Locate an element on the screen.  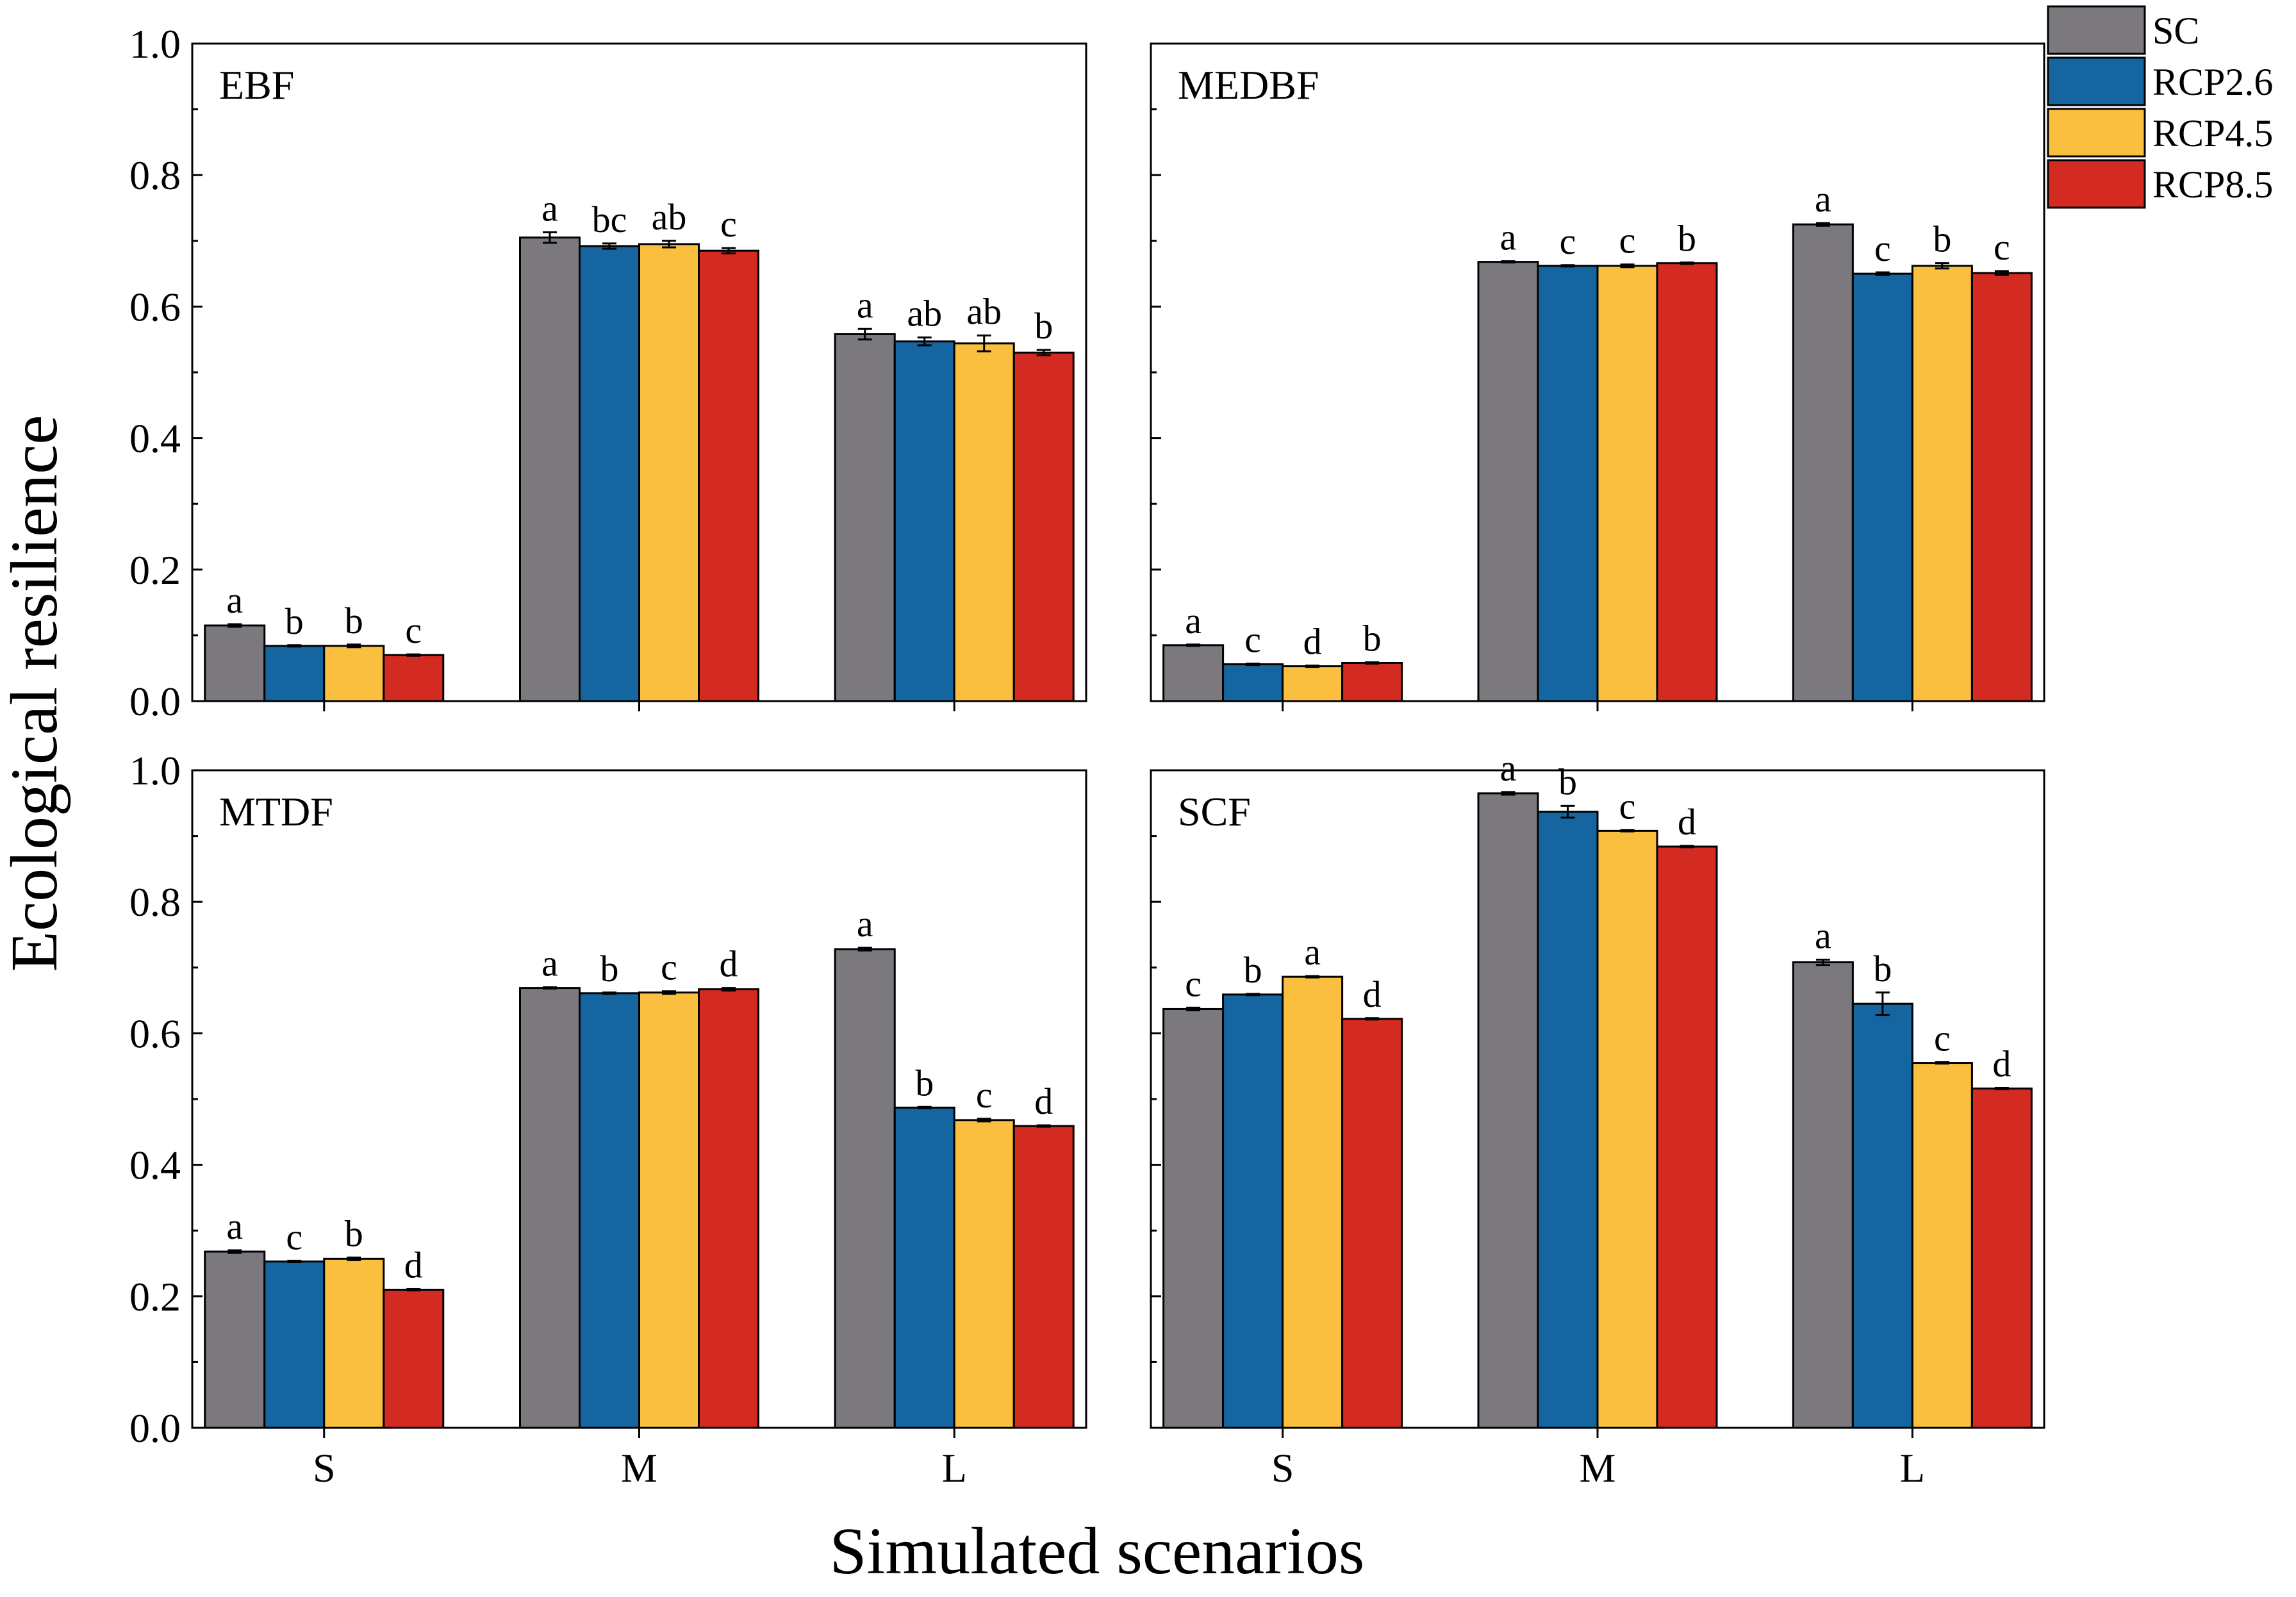
x-axis-title: Simulated scenarios is located at coordinates (1097, 1551).